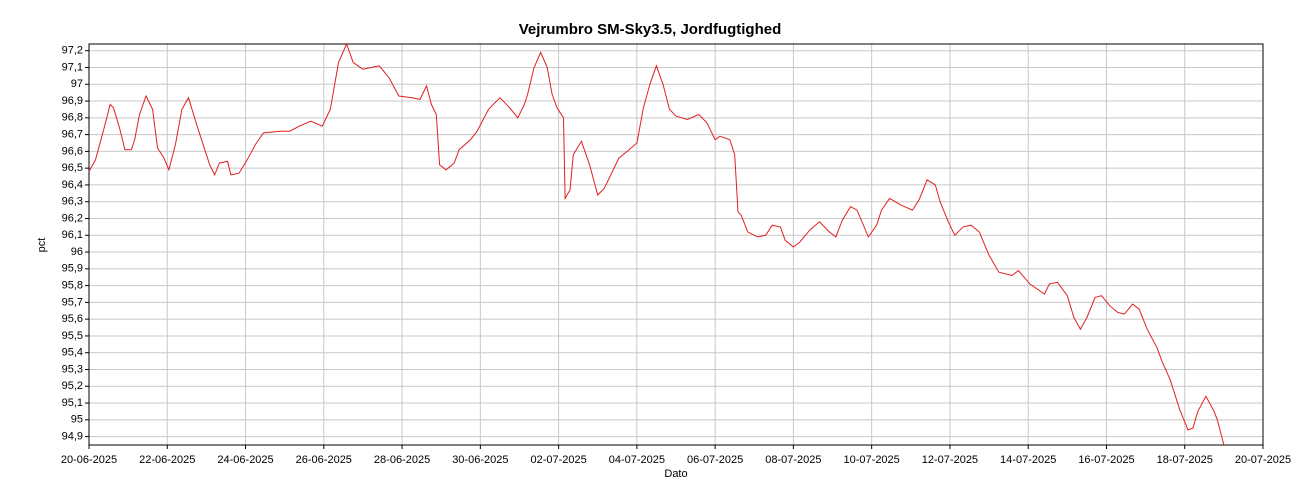 The width and height of the screenshot is (1300, 500). What do you see at coordinates (77, 252) in the screenshot?
I see `y-tick-label: 96` at bounding box center [77, 252].